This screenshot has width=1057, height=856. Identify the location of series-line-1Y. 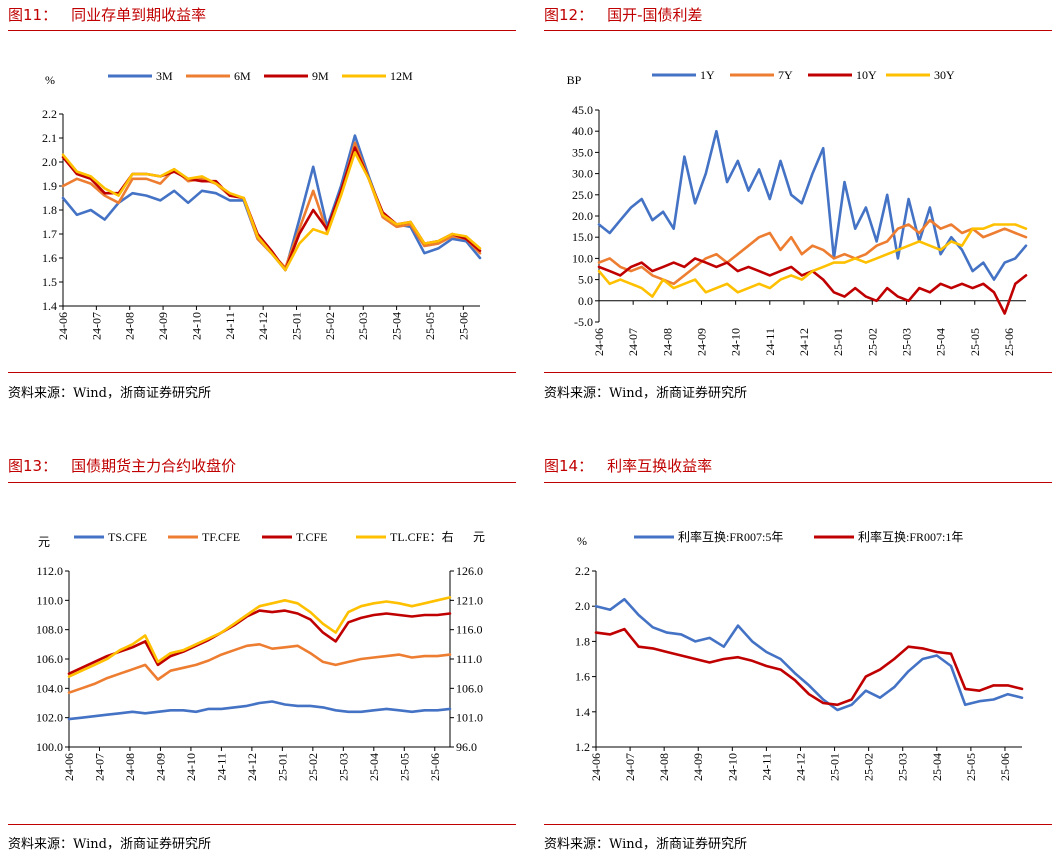
(812, 205).